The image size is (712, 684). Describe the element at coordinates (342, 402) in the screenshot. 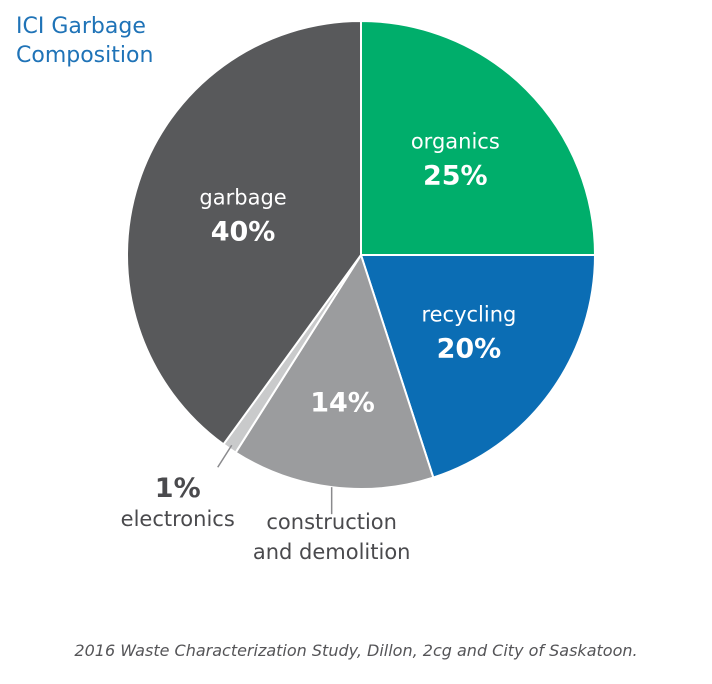

I see `value-construction-and-demolition: 14%` at that location.